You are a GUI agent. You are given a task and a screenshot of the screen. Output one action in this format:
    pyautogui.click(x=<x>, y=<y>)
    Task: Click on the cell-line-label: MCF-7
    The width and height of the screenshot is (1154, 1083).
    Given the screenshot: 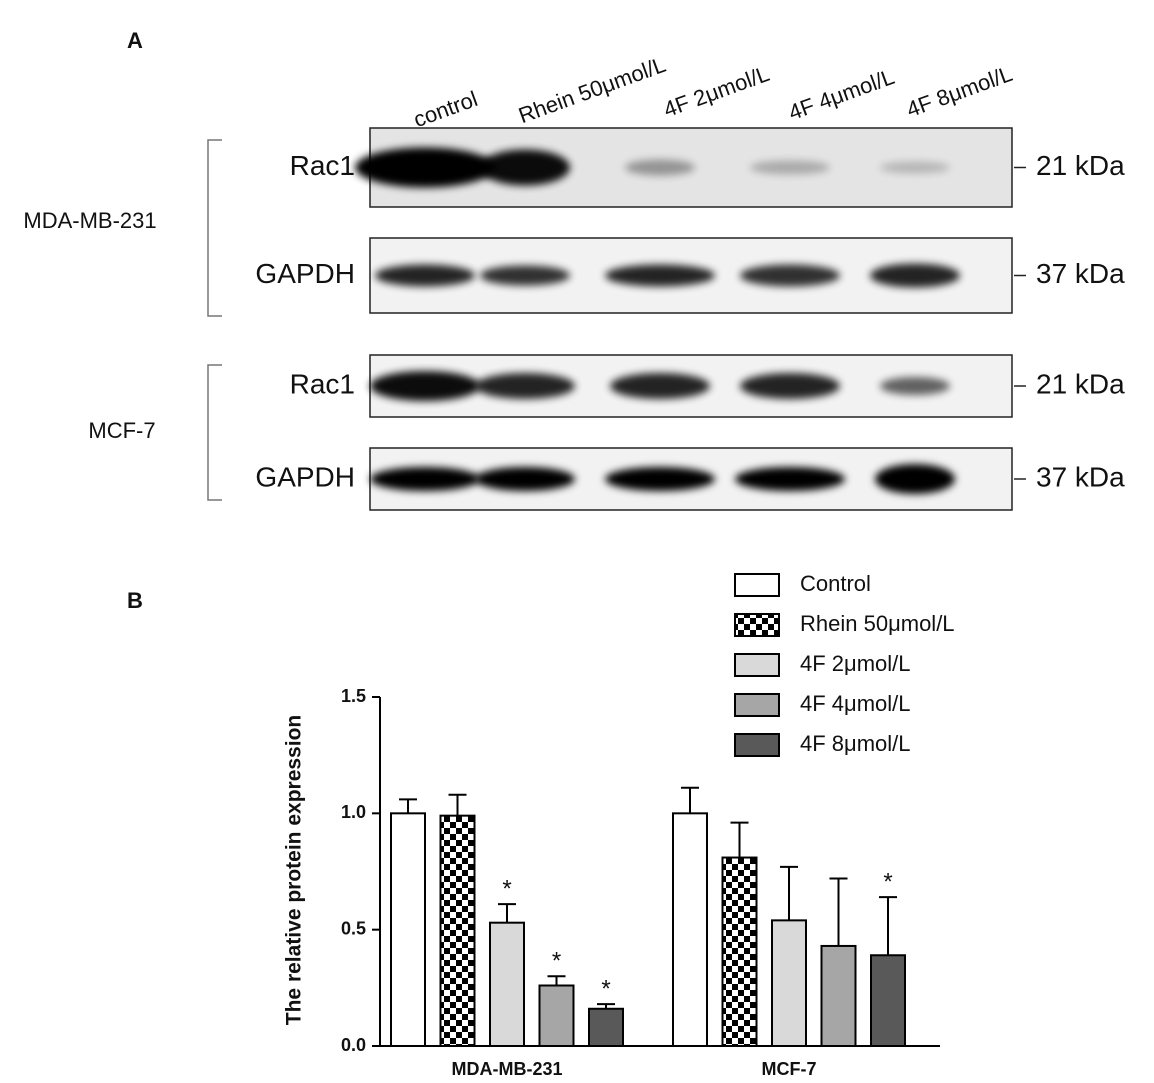 What is the action you would take?
    pyautogui.click(x=121, y=430)
    